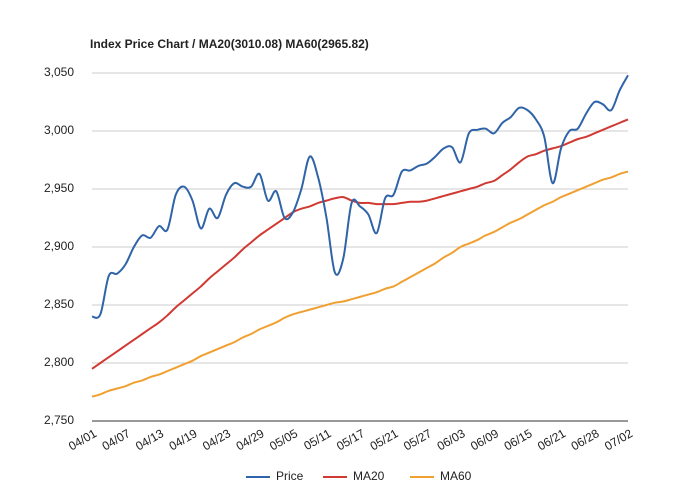 The height and width of the screenshot is (494, 689). I want to click on y-tick-label: 2,850, so click(59, 304).